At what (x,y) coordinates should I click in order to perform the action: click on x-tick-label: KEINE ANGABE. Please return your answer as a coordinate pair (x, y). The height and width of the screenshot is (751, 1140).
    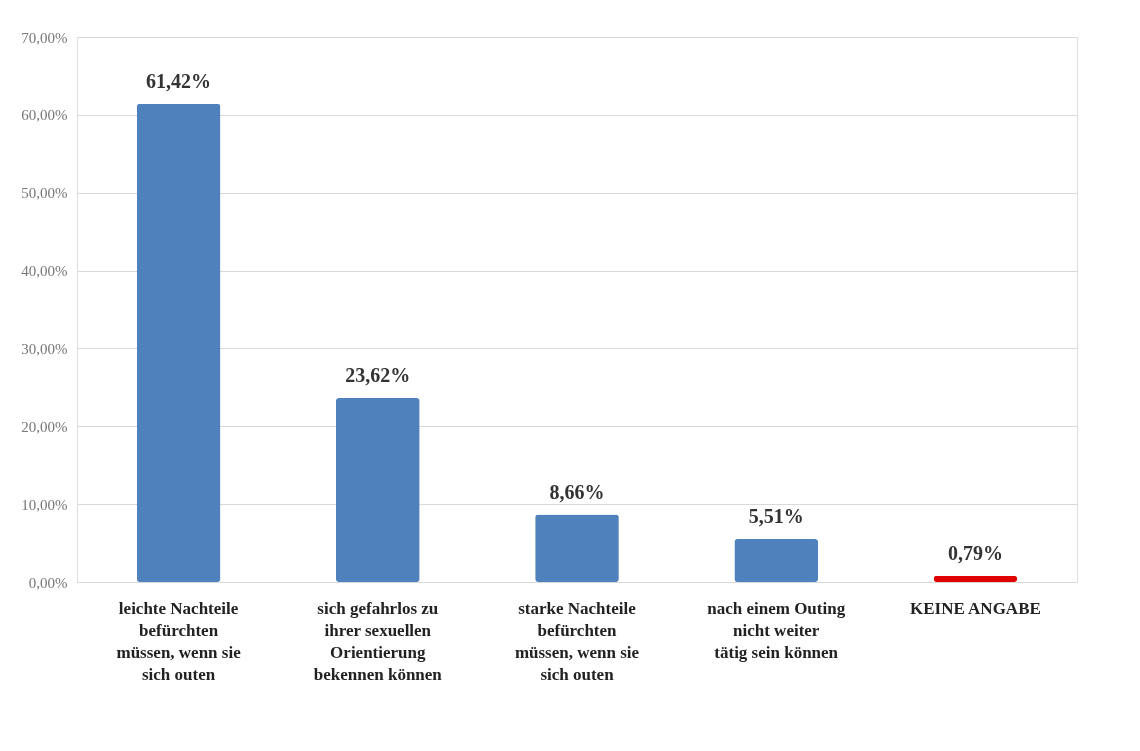
    Looking at the image, I should click on (975, 608).